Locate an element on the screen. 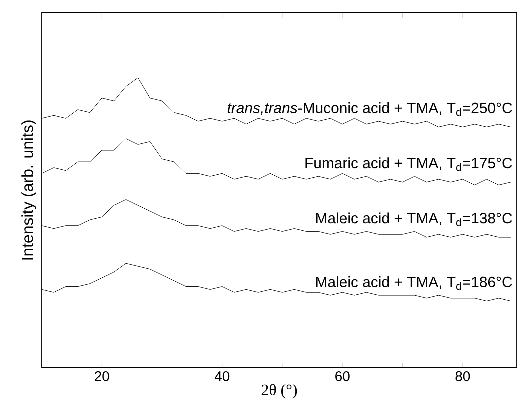  x-axis-title: 2θ (°) is located at coordinates (280, 391).